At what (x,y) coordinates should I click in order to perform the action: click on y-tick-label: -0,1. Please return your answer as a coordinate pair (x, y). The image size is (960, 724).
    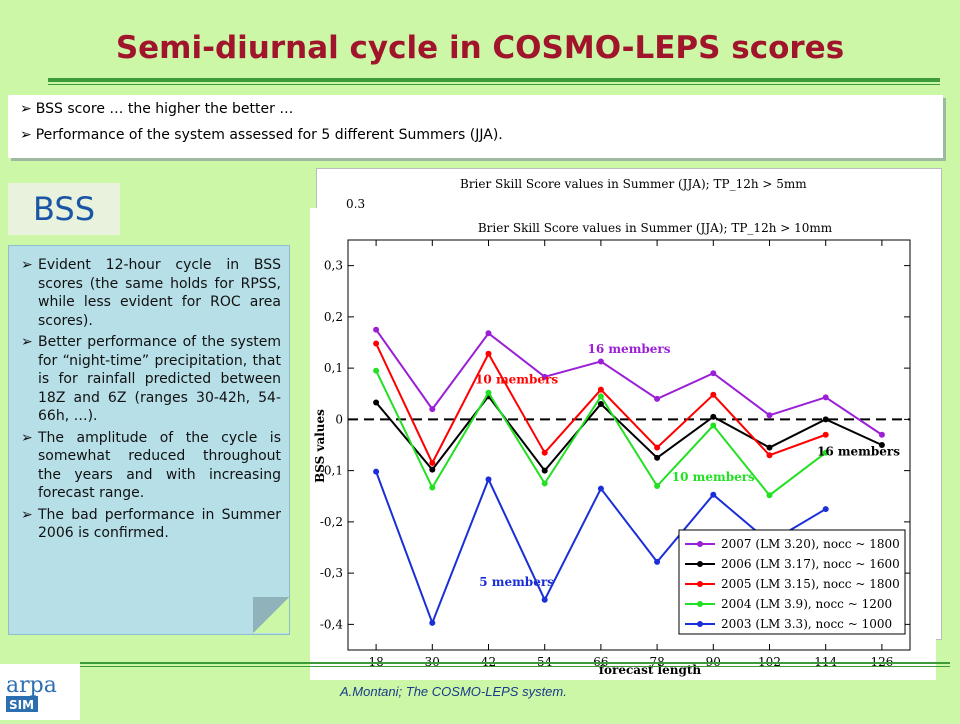
    Looking at the image, I should click on (331, 471).